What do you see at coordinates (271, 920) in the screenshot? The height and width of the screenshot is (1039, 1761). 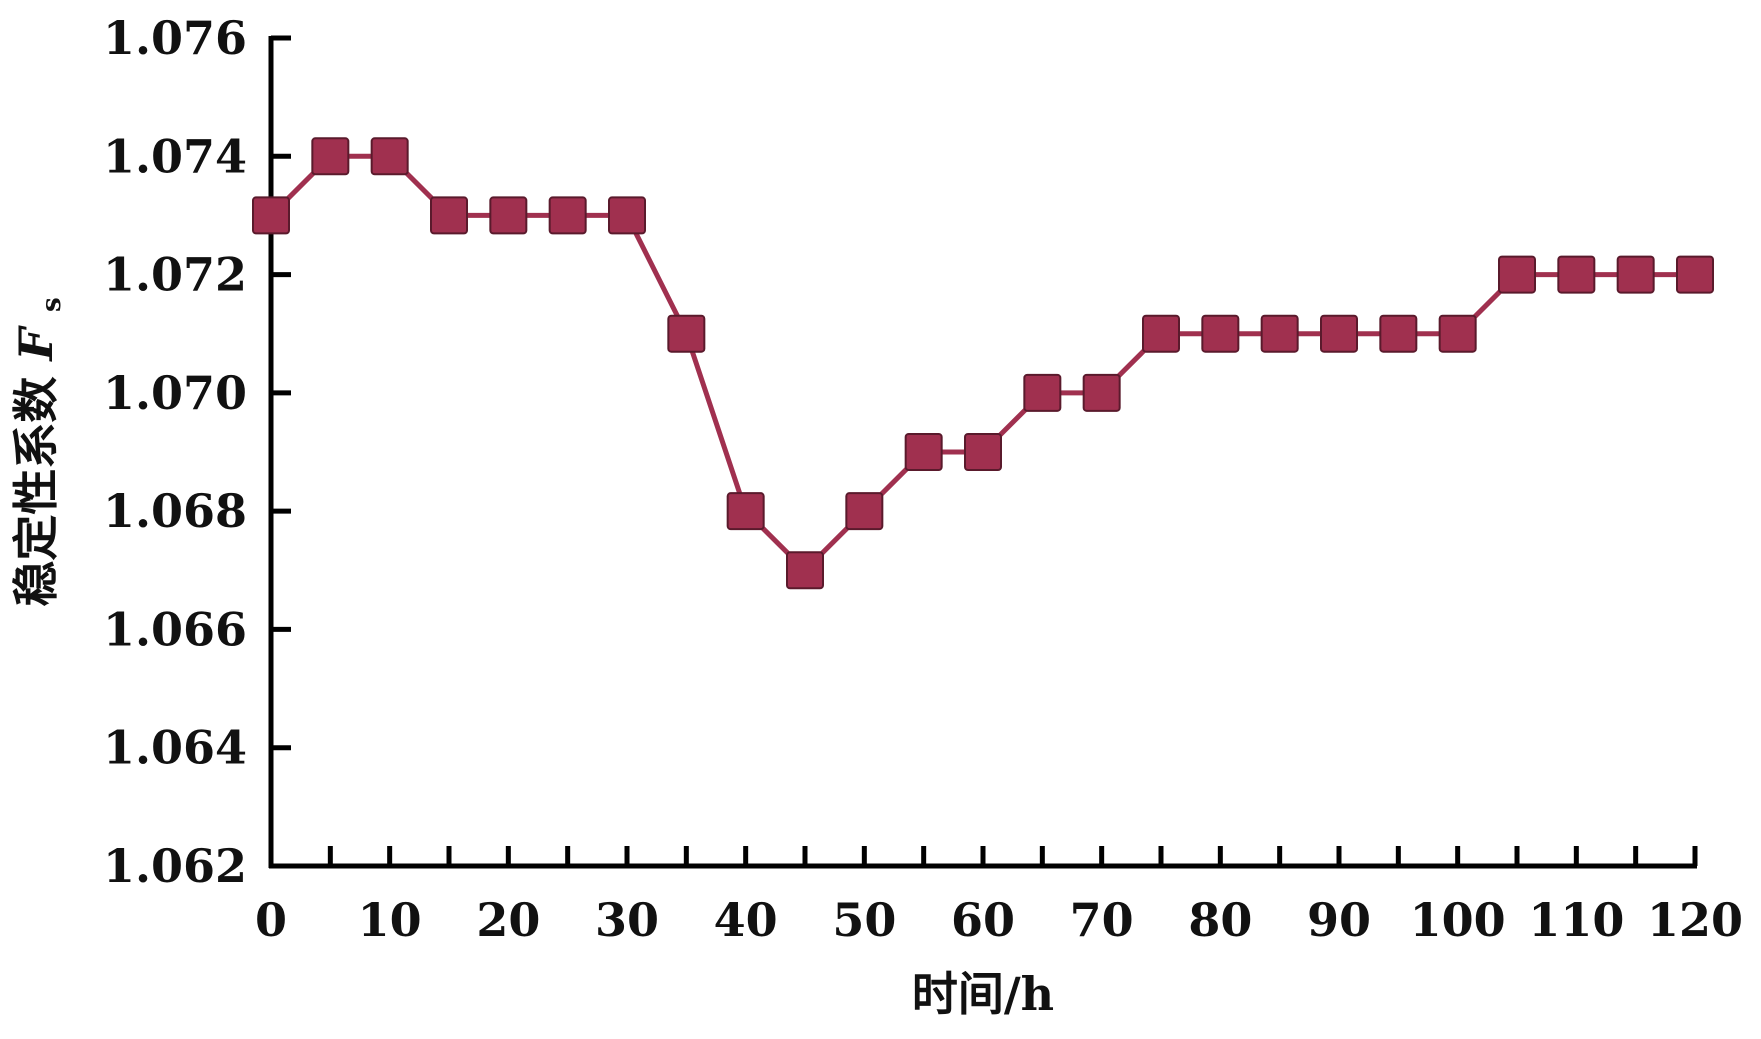 I see `x-tick-label: 0` at bounding box center [271, 920].